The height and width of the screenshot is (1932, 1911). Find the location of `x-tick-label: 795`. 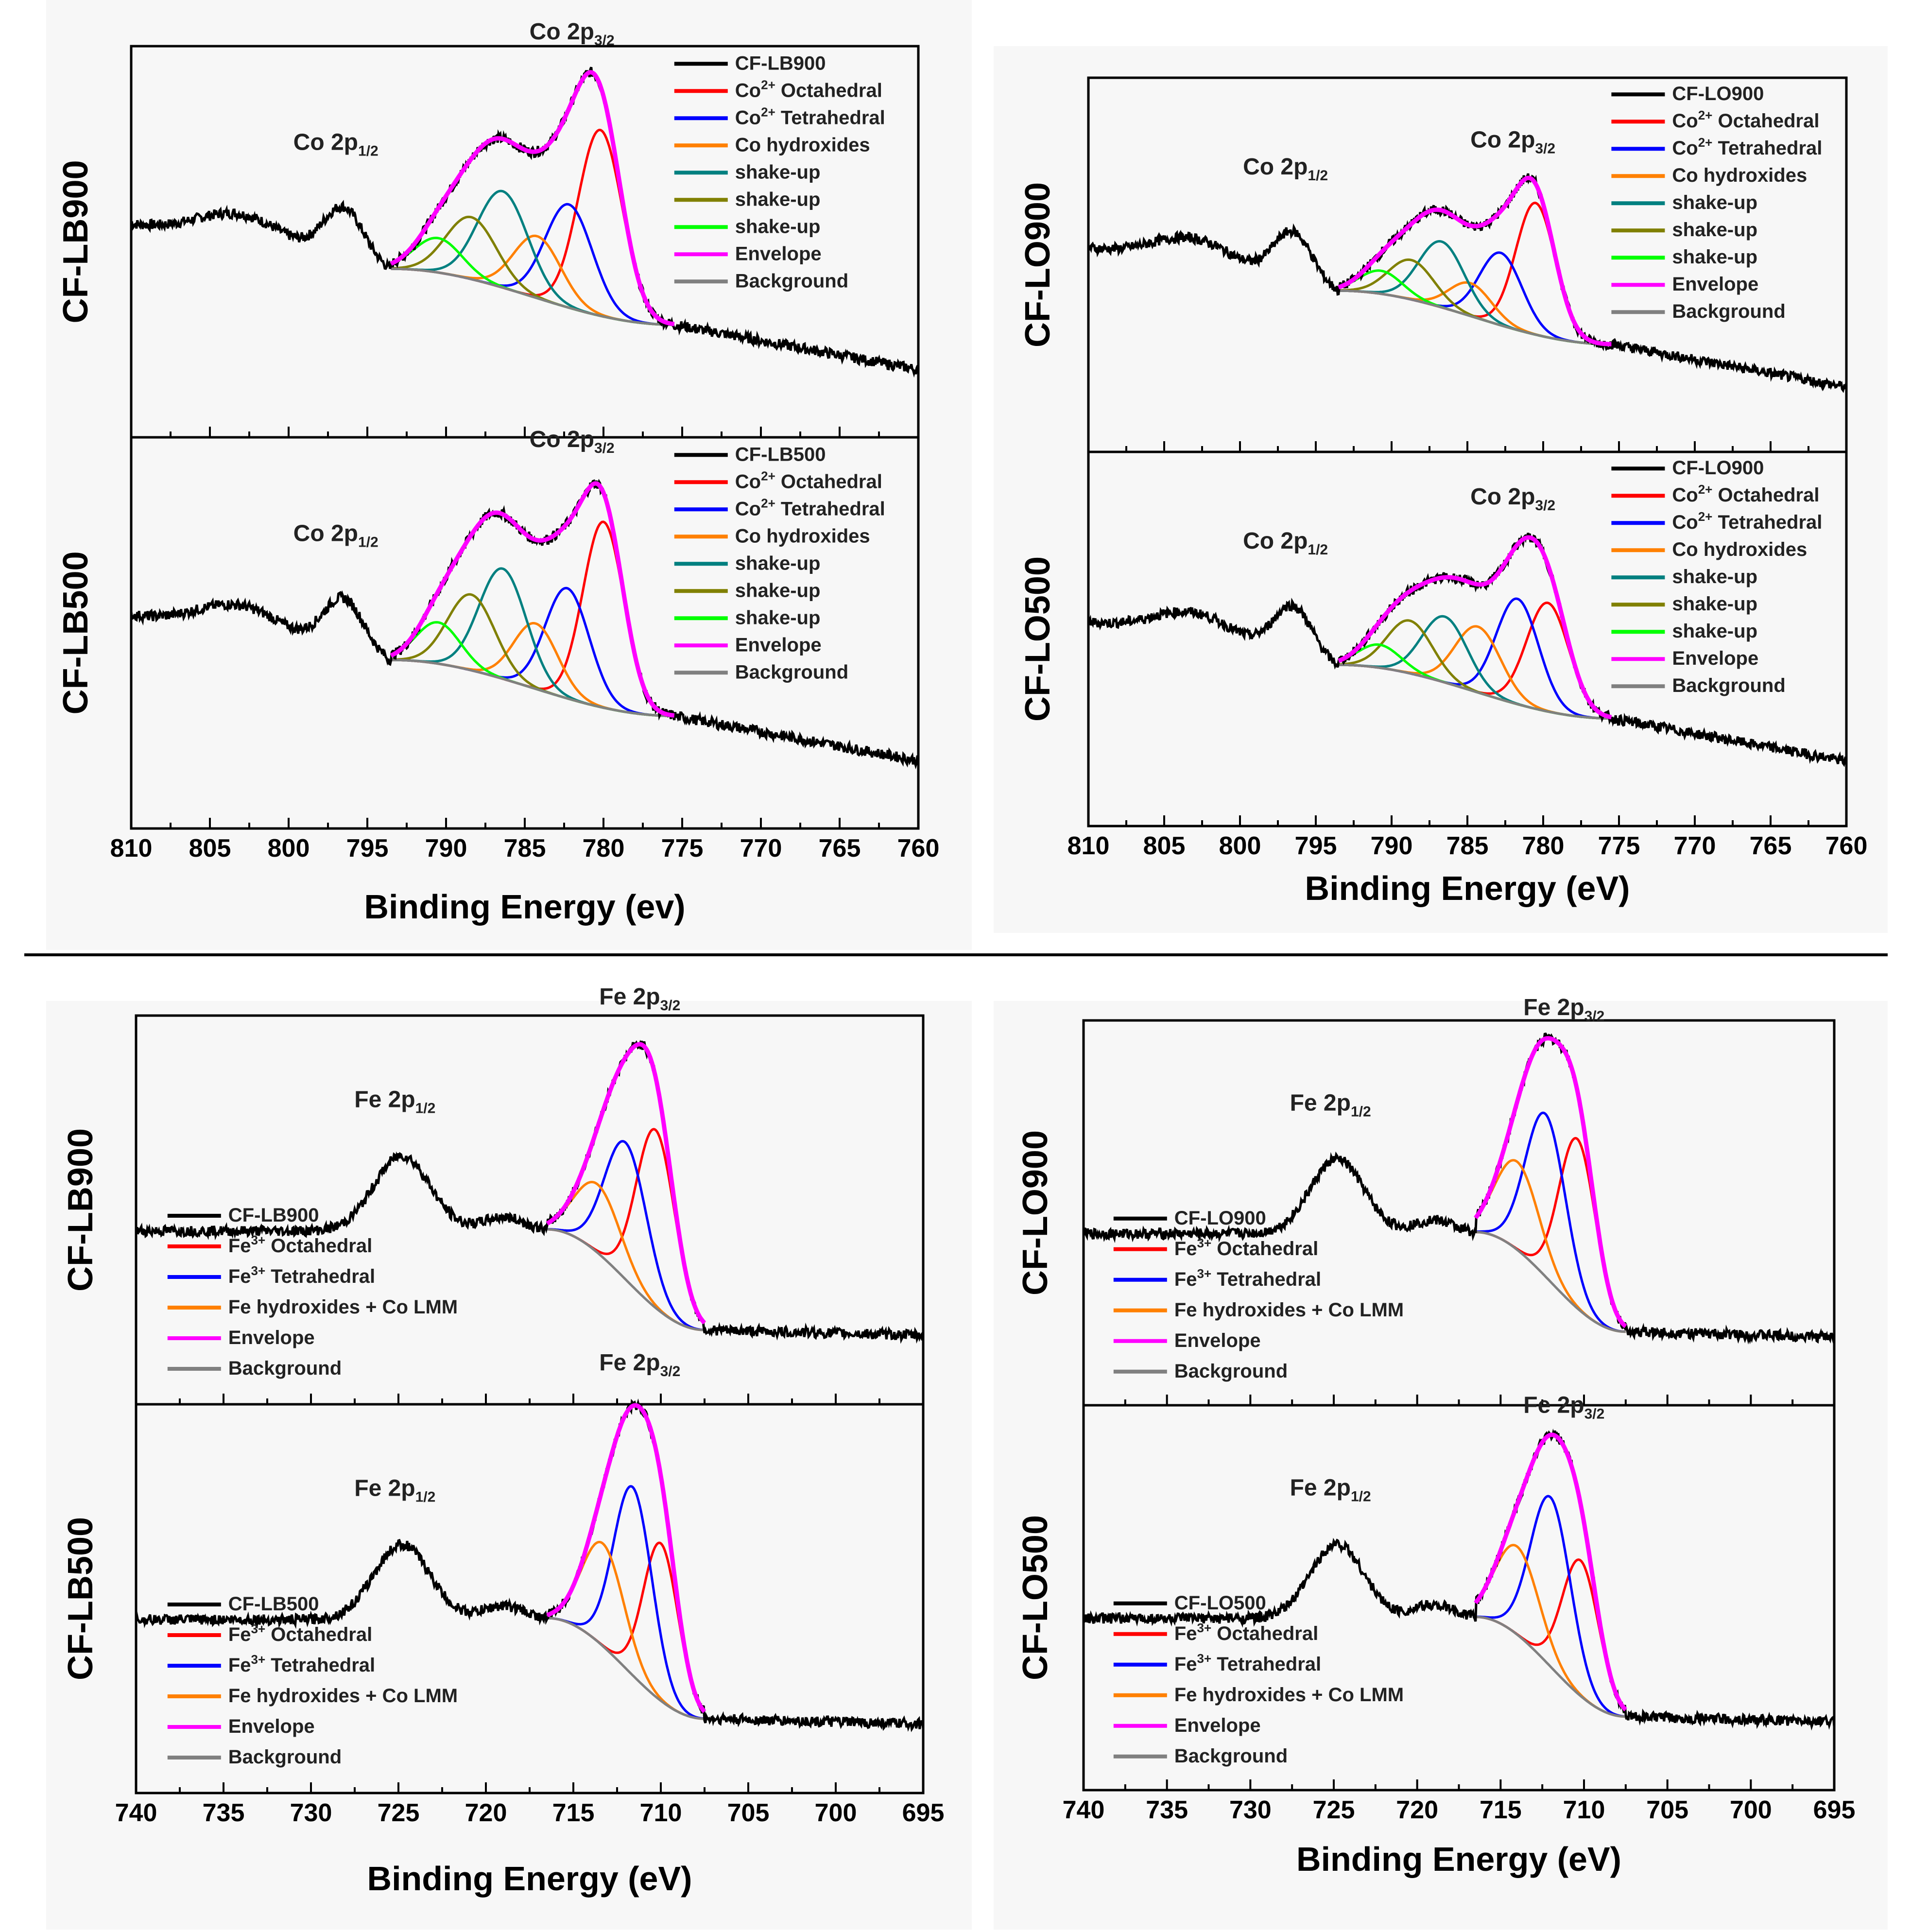

x-tick-label: 795 is located at coordinates (1316, 846).